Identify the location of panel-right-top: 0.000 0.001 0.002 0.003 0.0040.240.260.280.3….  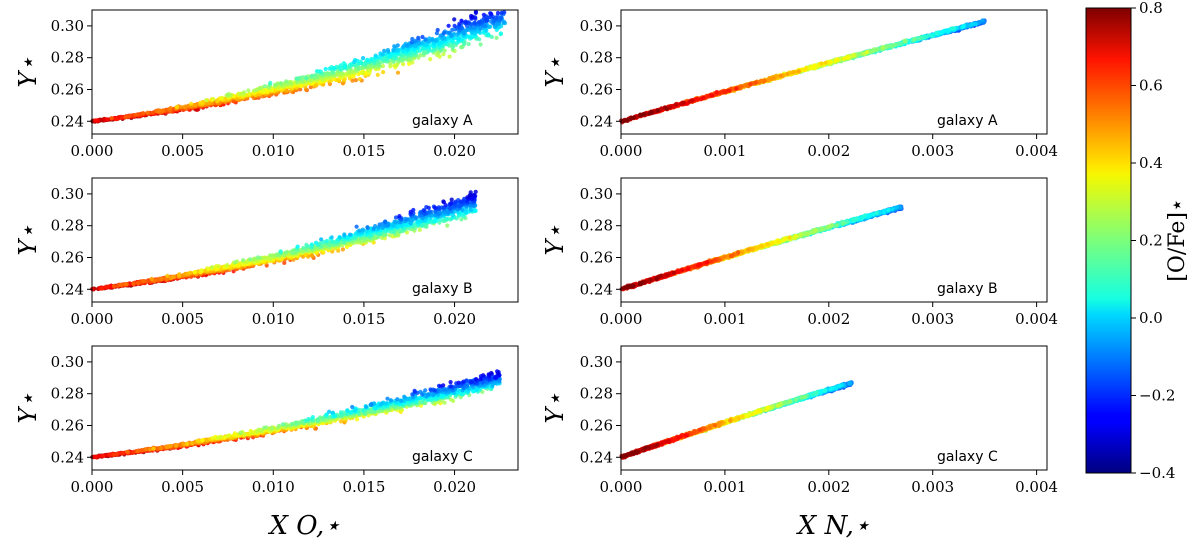
(799, 84).